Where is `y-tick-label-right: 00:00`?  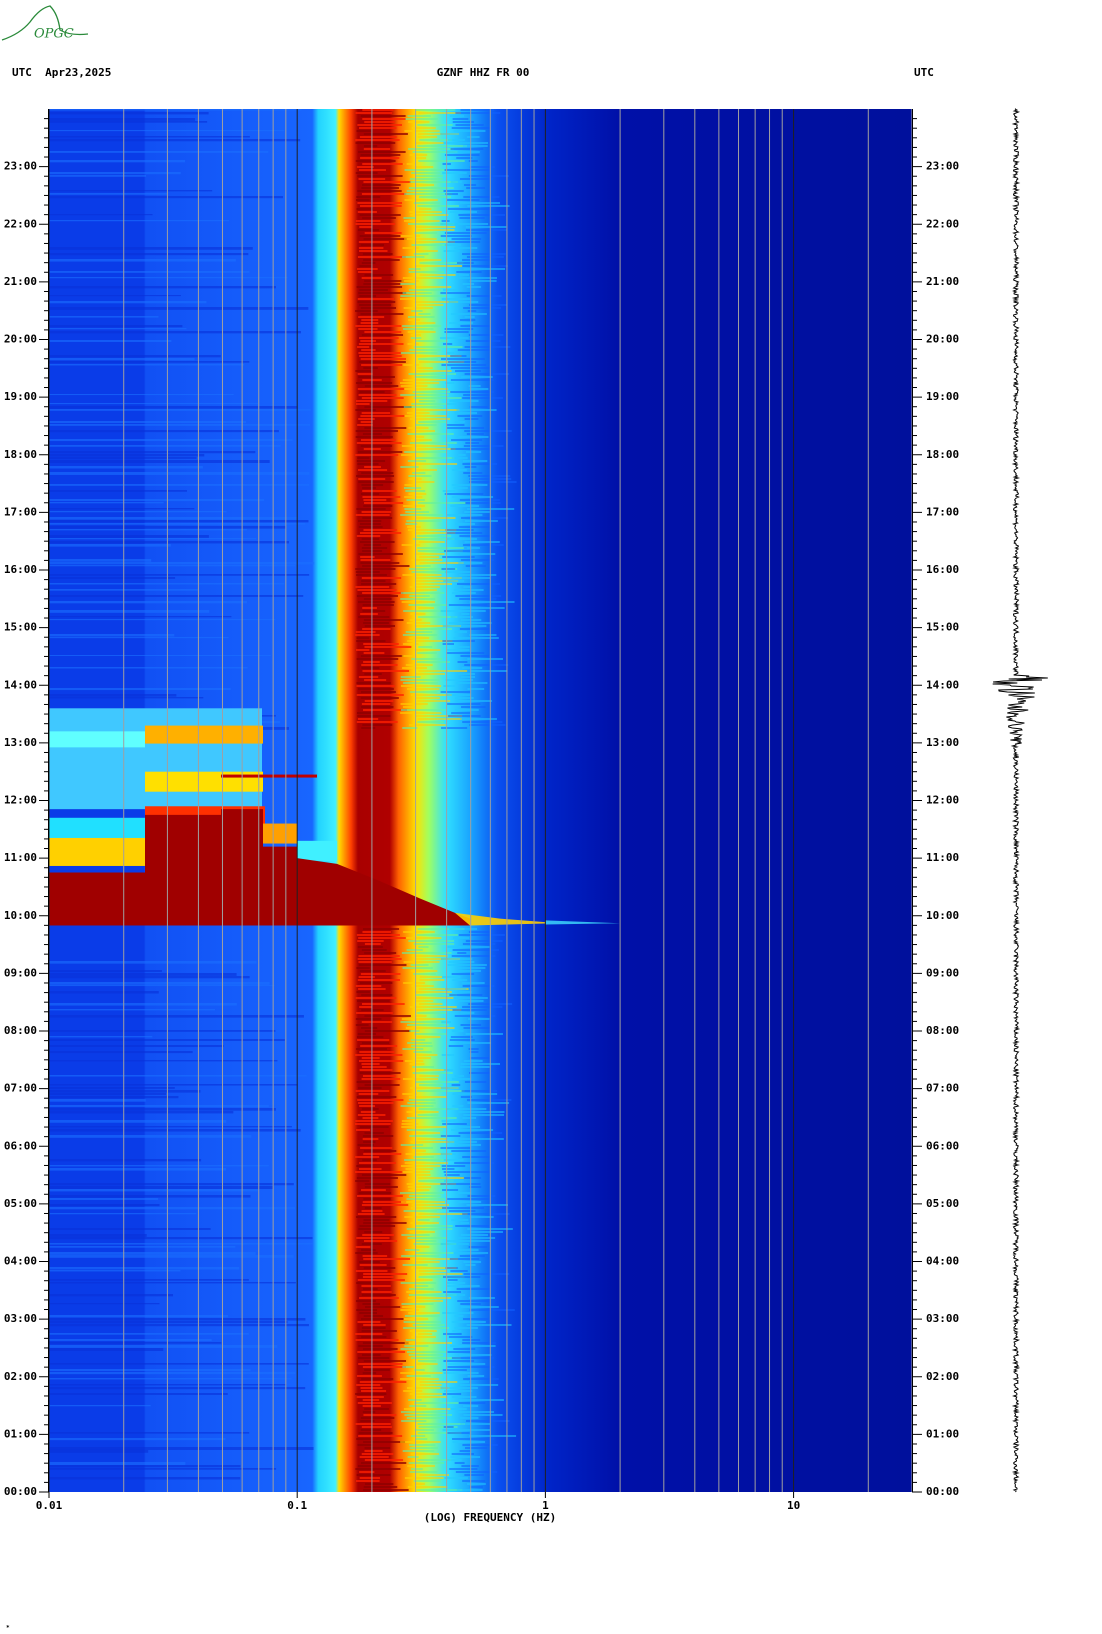 y-tick-label-right: 00:00 is located at coordinates (942, 1491).